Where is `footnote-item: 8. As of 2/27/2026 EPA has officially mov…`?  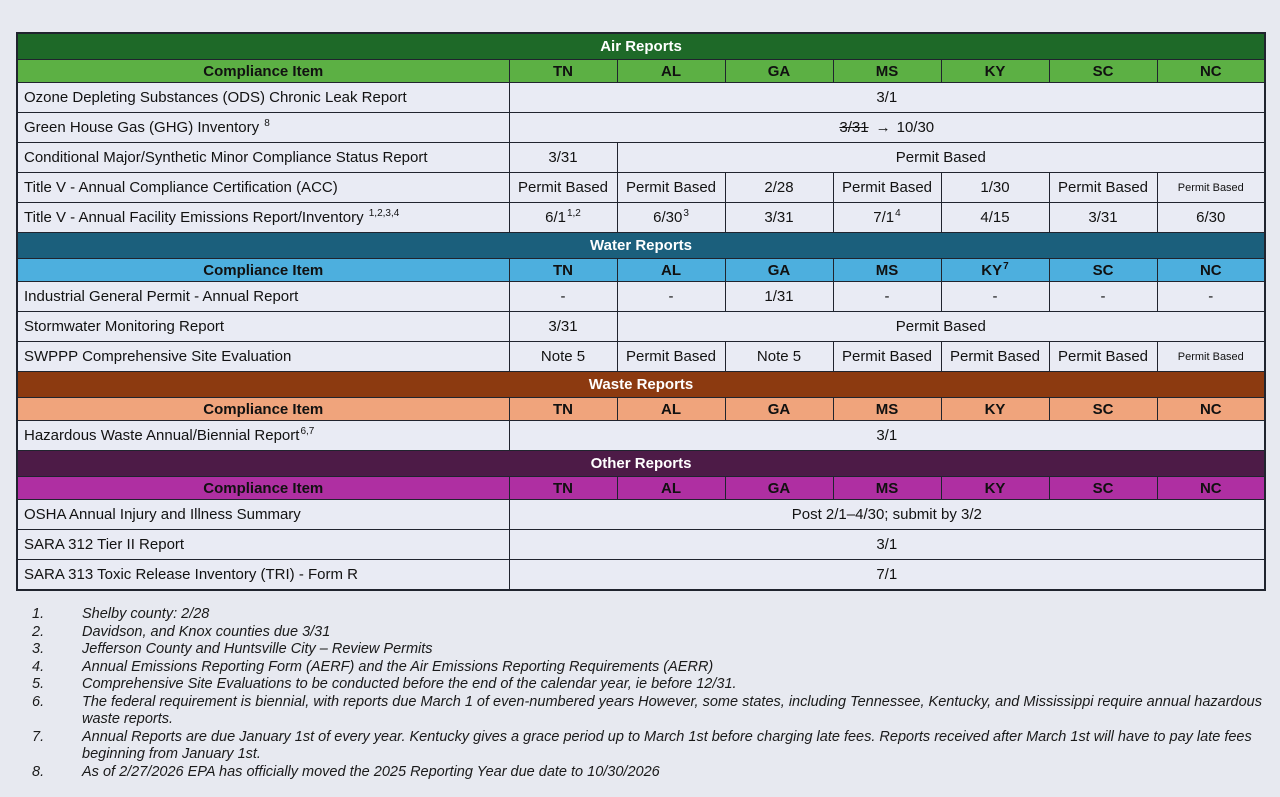
footnote-item: 8. As of 2/27/2026 EPA has officially mov… is located at coordinates (647, 773).